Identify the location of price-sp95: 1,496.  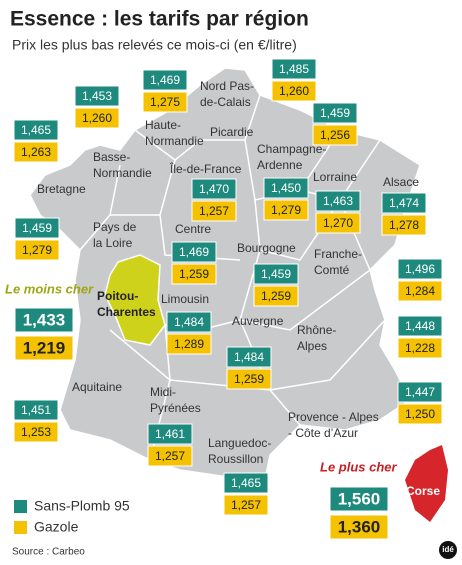
(420, 269).